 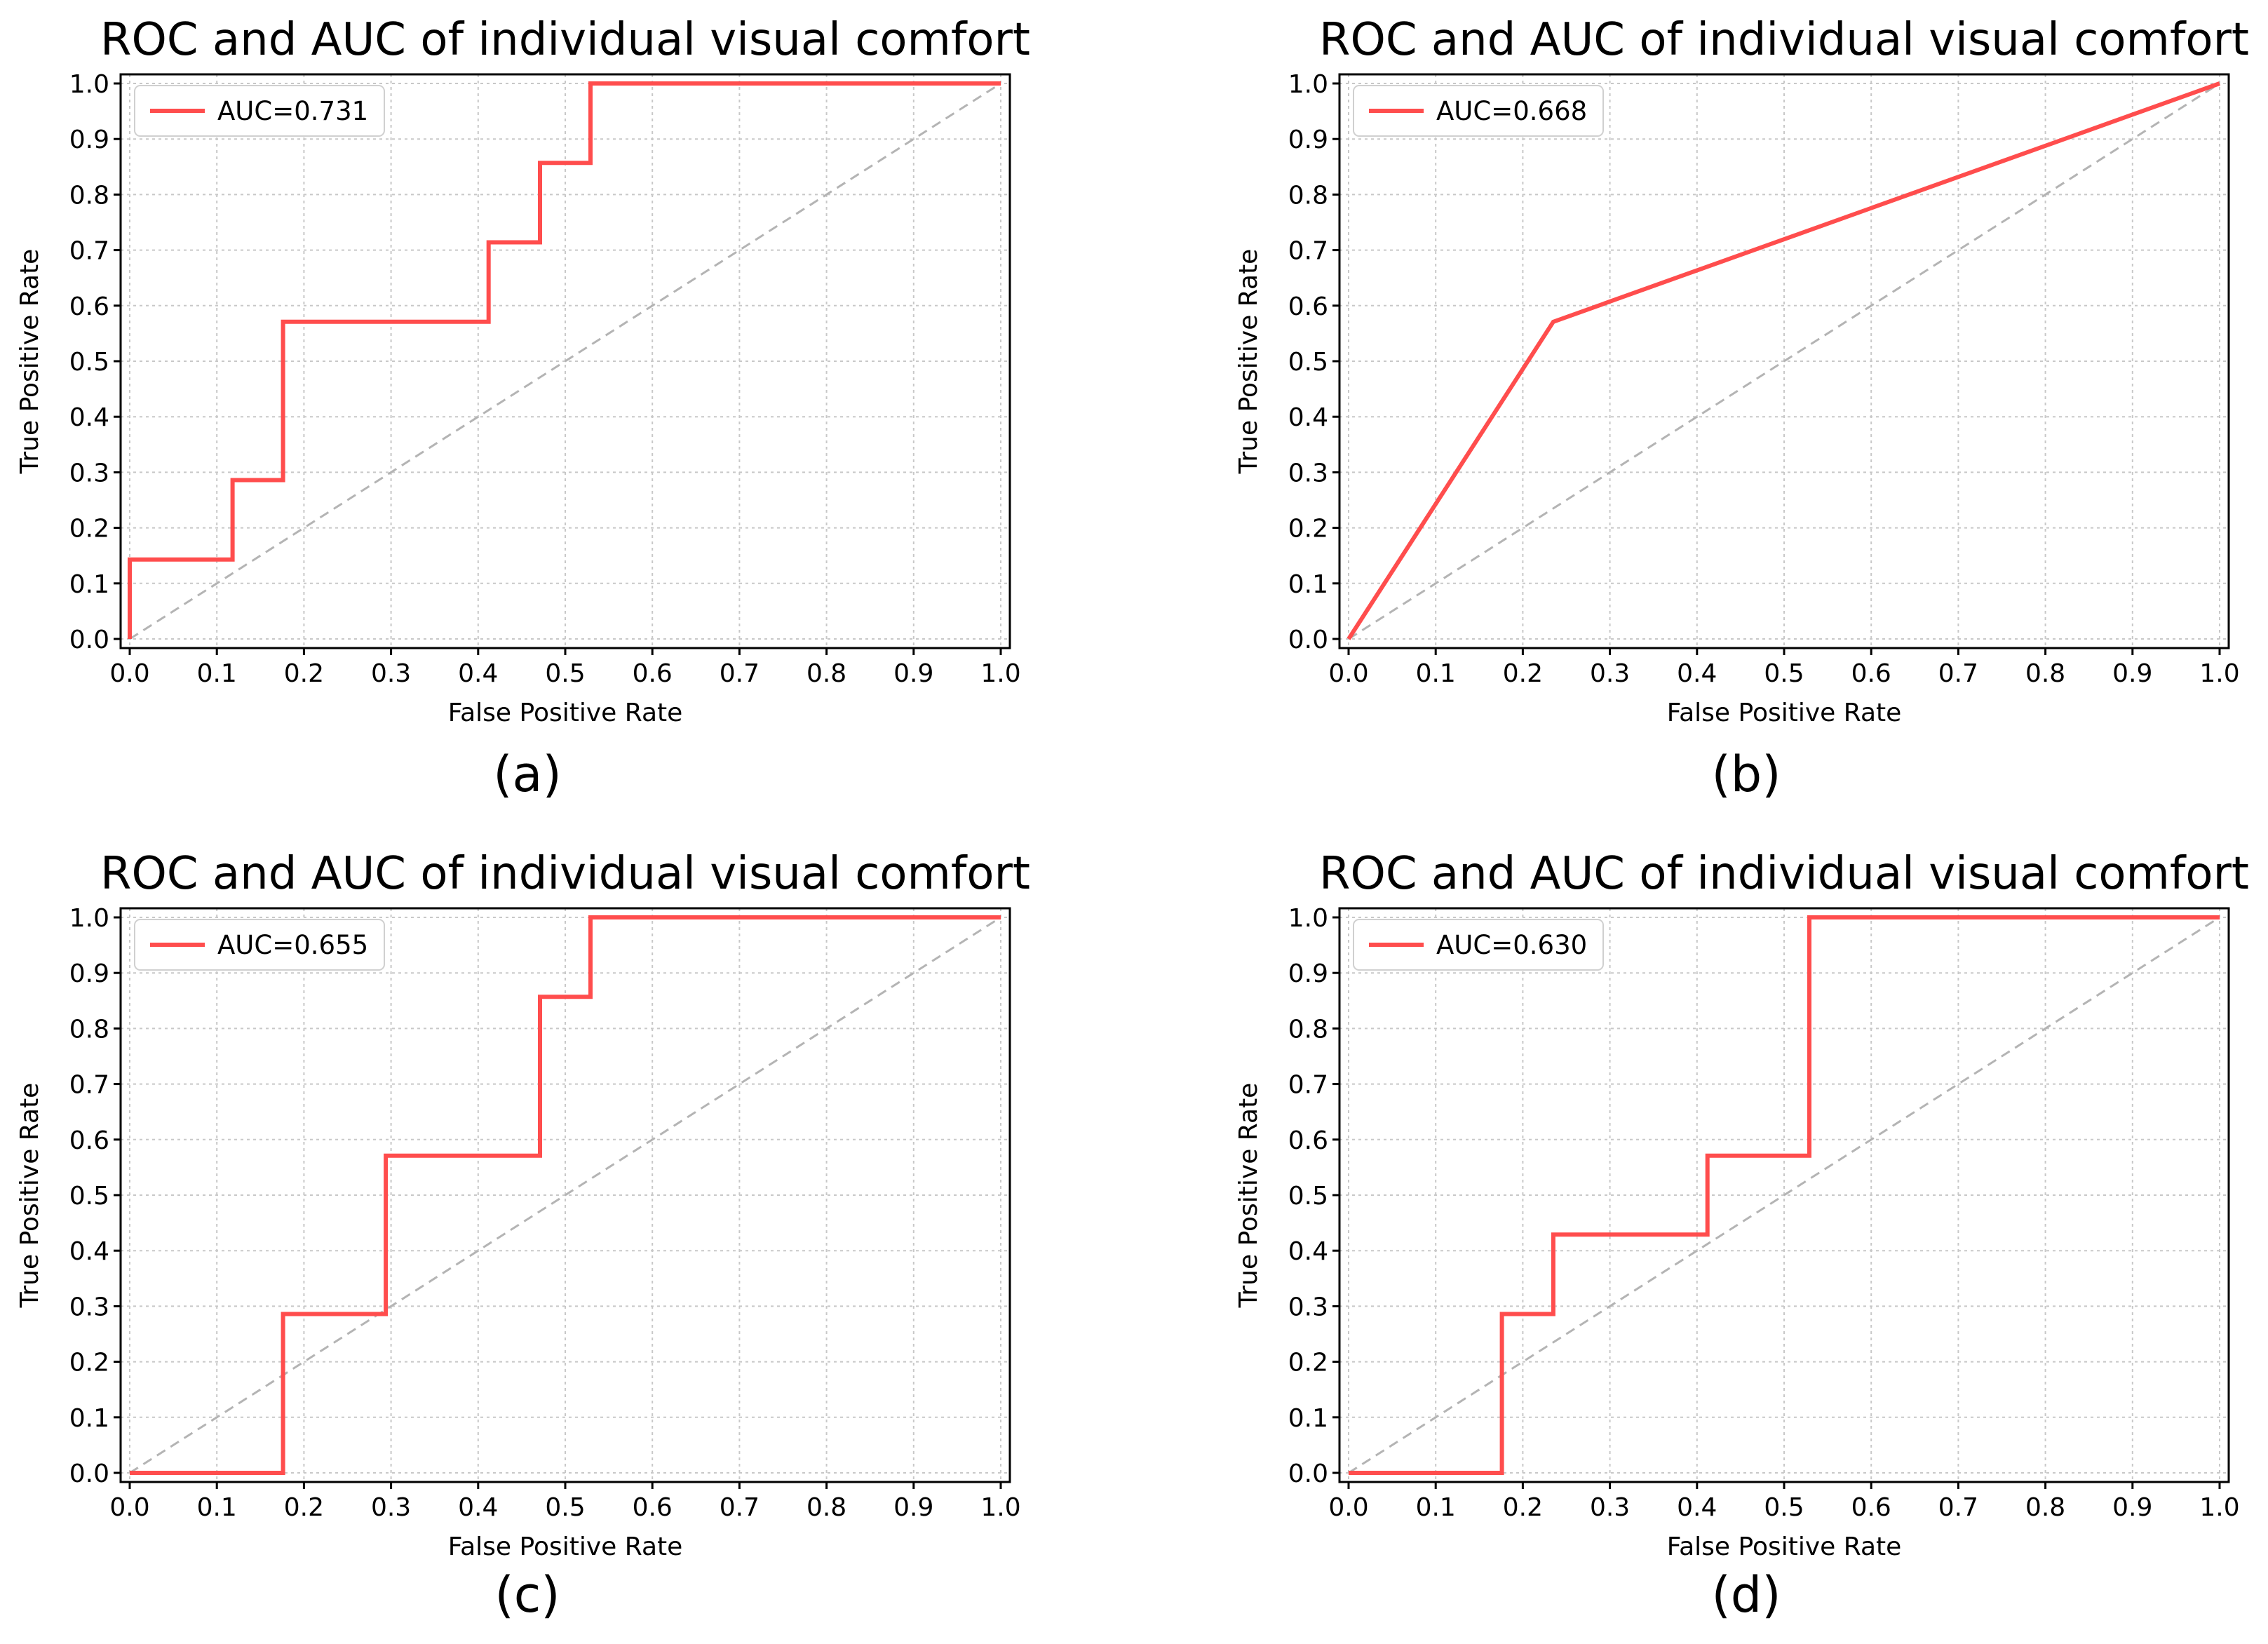 I want to click on legend-label: AUC=0.731, so click(x=292, y=111).